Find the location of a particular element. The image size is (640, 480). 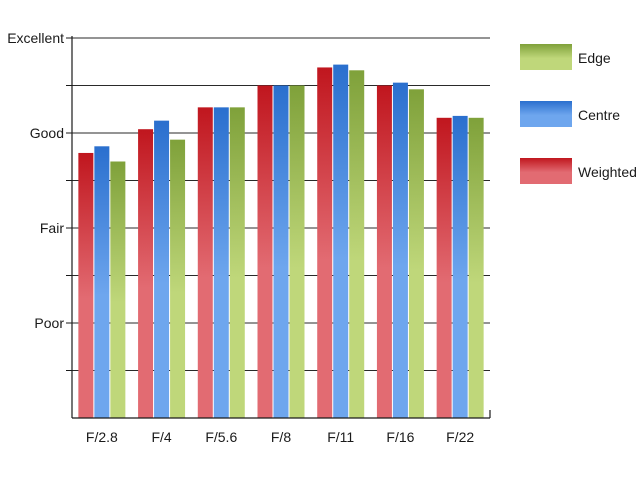

legend-label-edge: Edge is located at coordinates (594, 58).